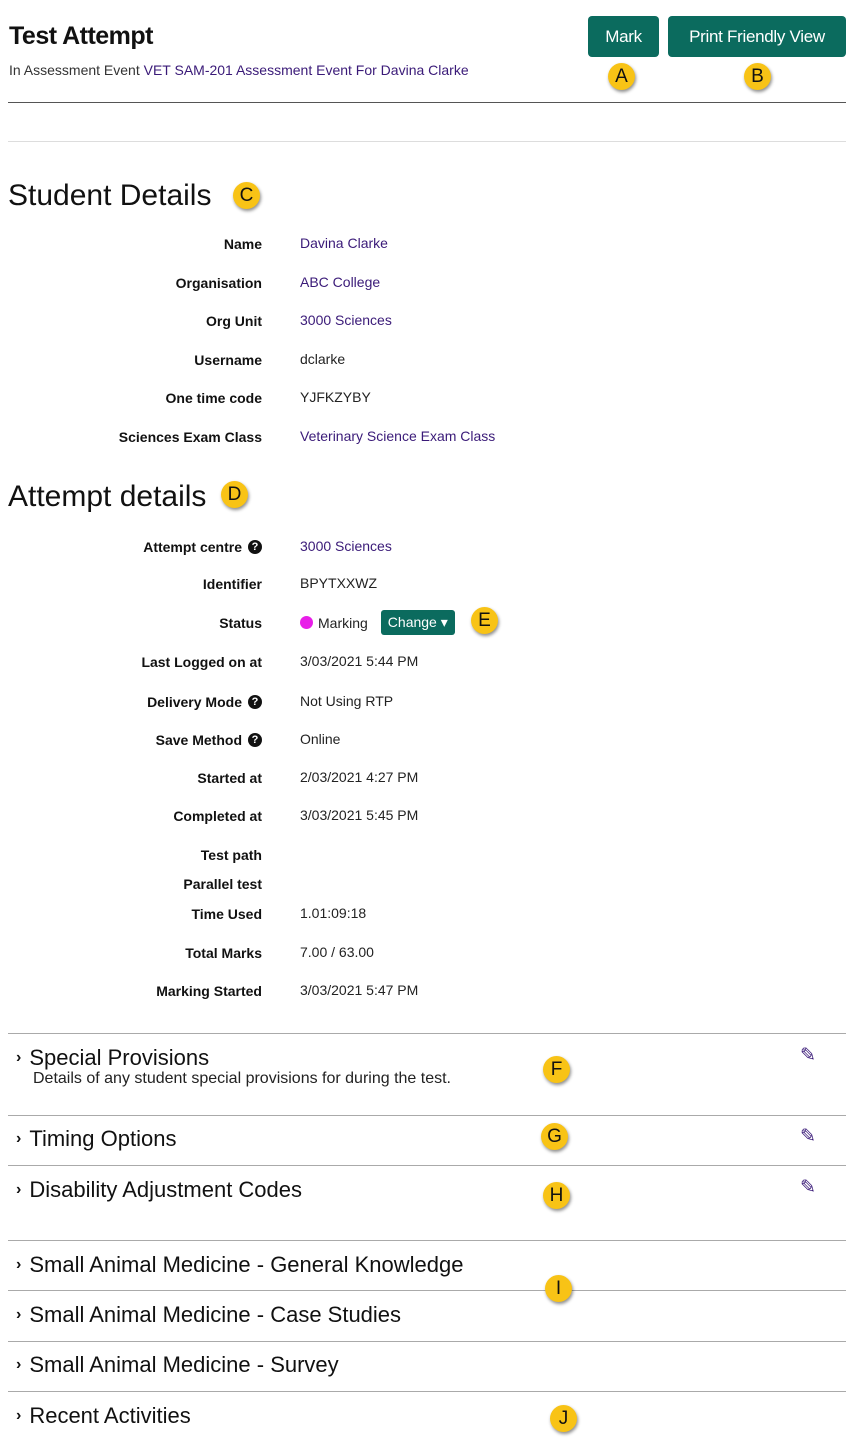 This screenshot has width=859, height=1444. I want to click on value-text: ABC College, so click(340, 282).